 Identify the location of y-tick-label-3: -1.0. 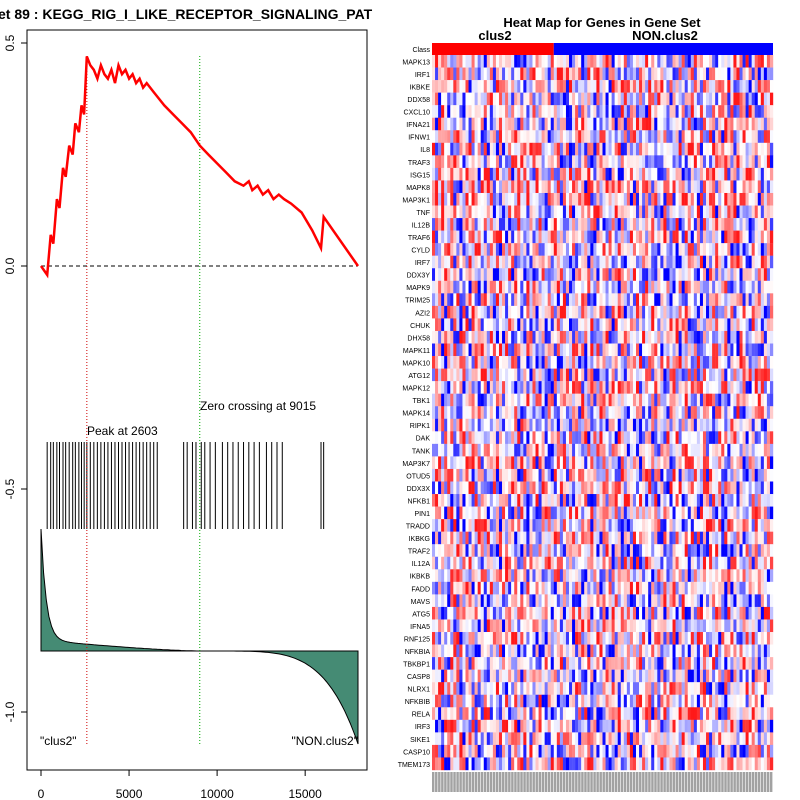
(10, 711).